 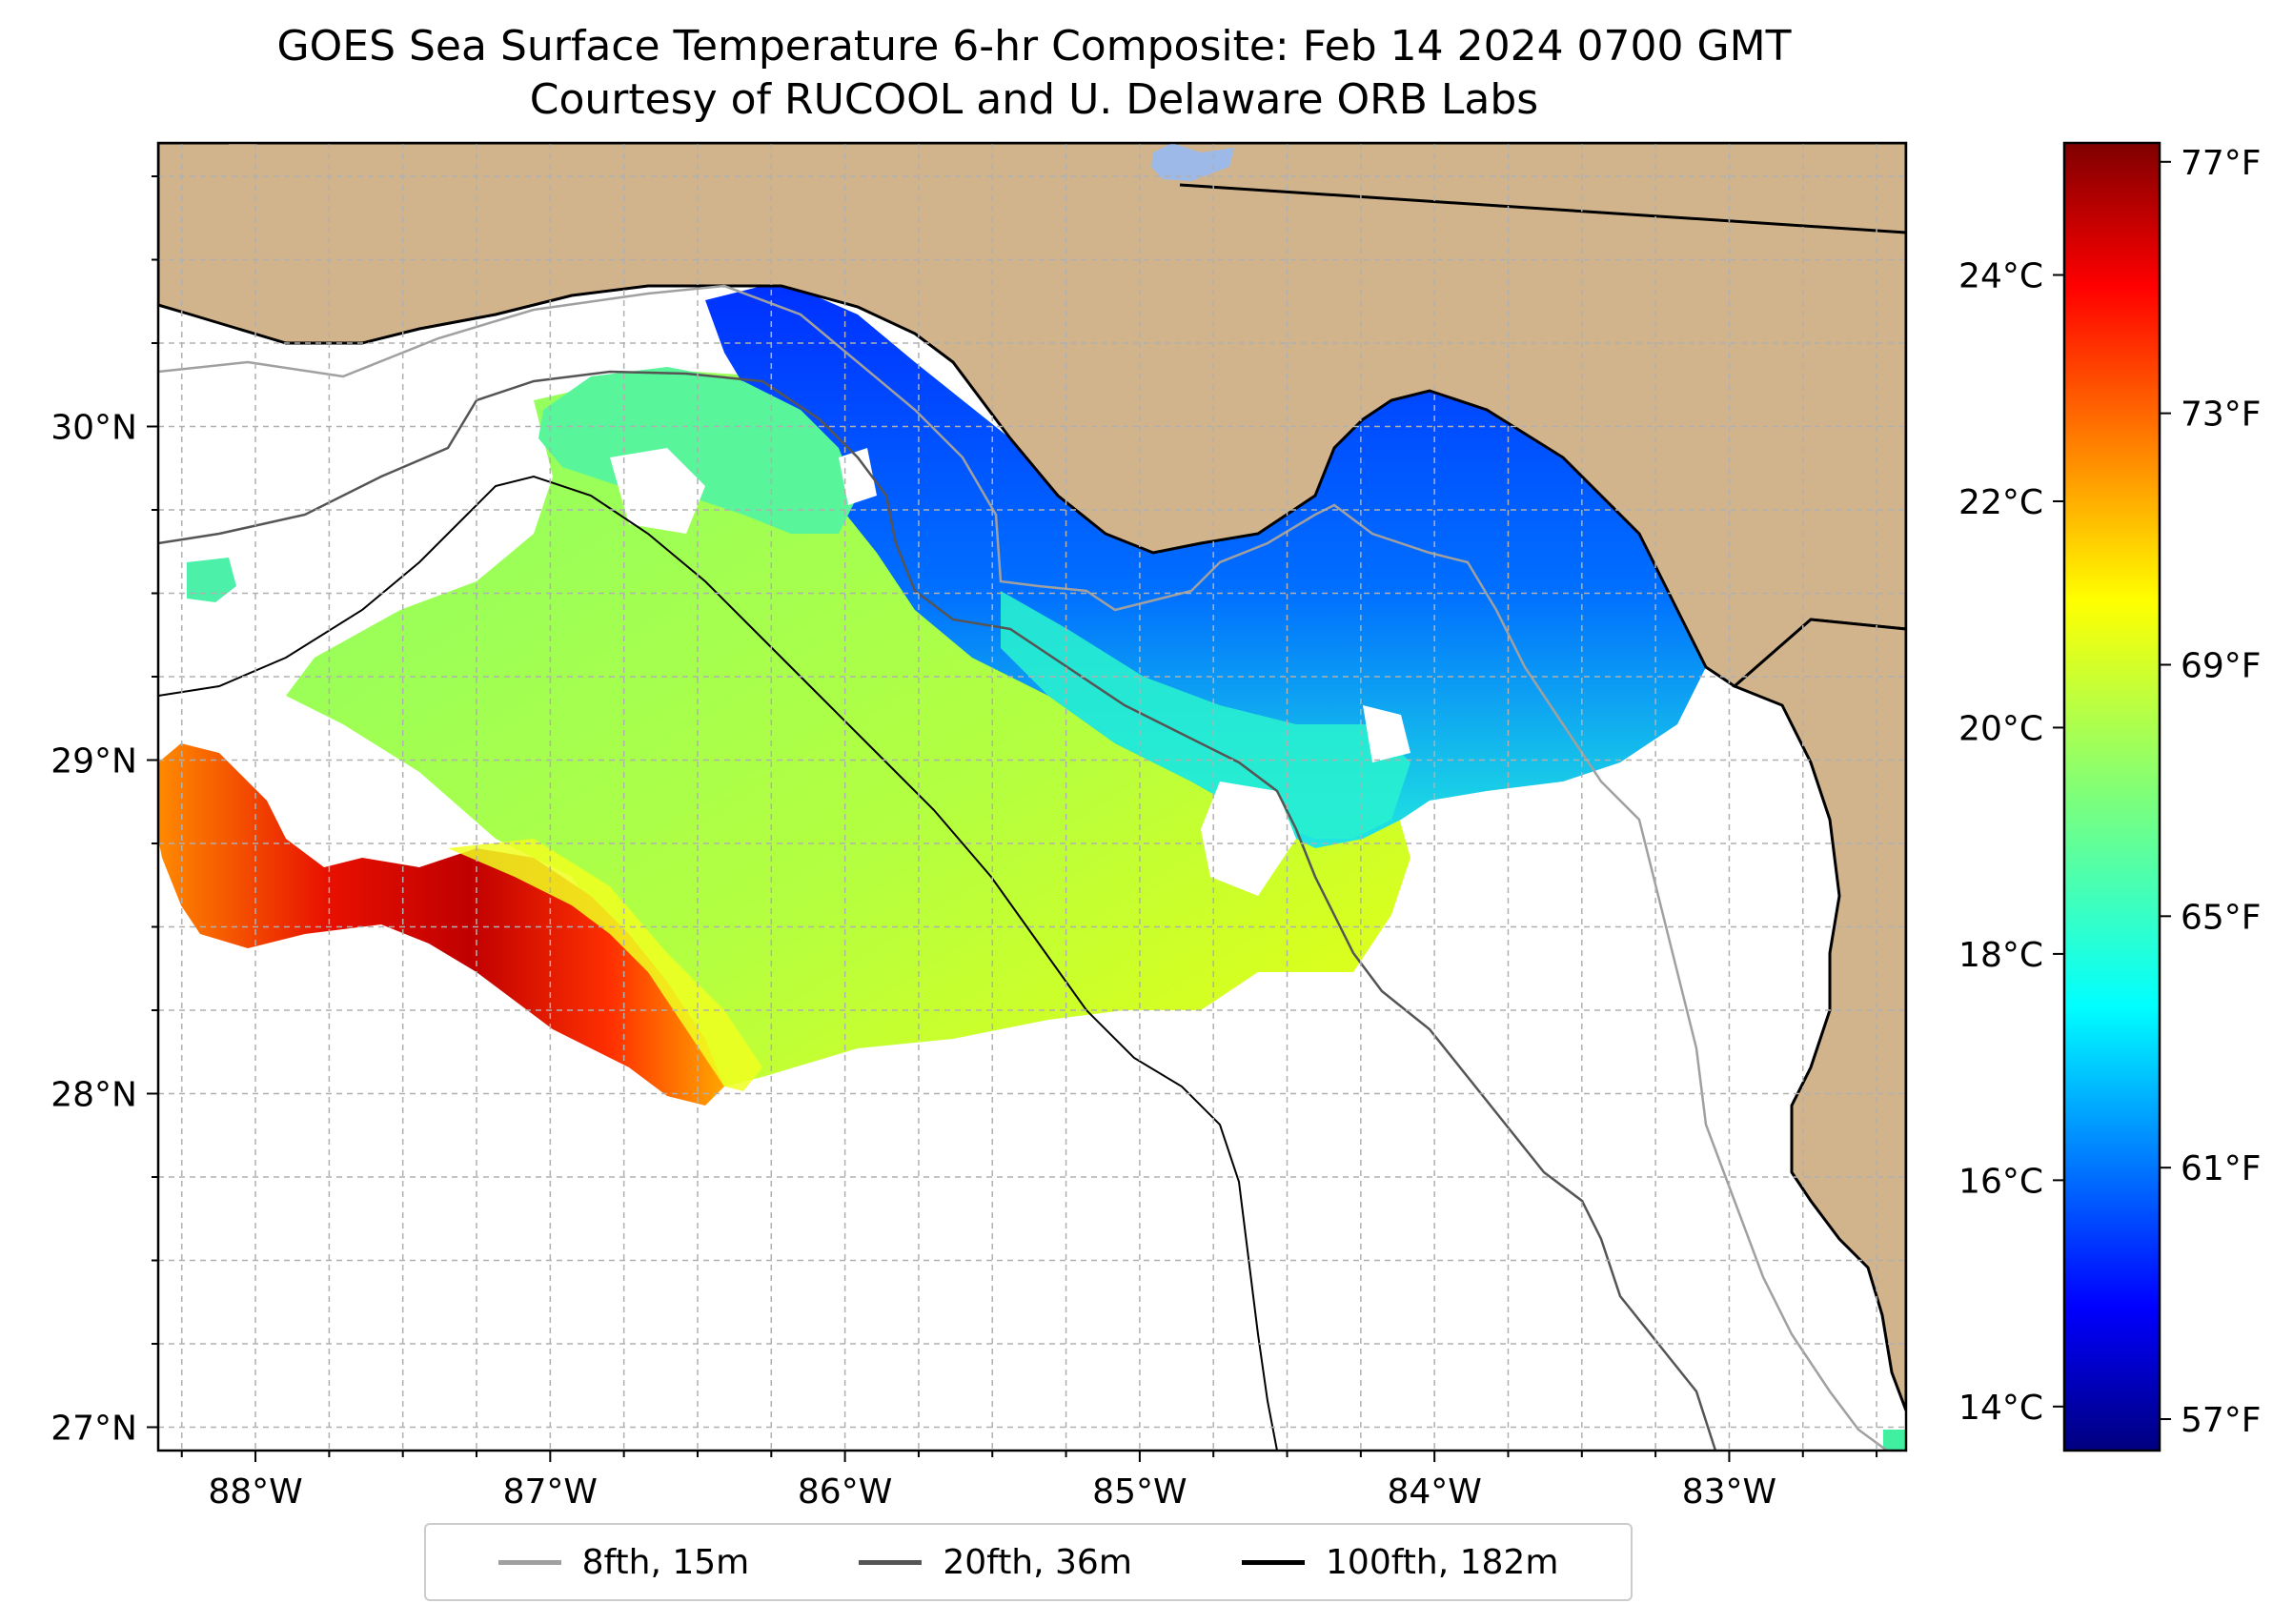 I want to click on celsius-tick-label: 20°C, so click(x=2001, y=728).